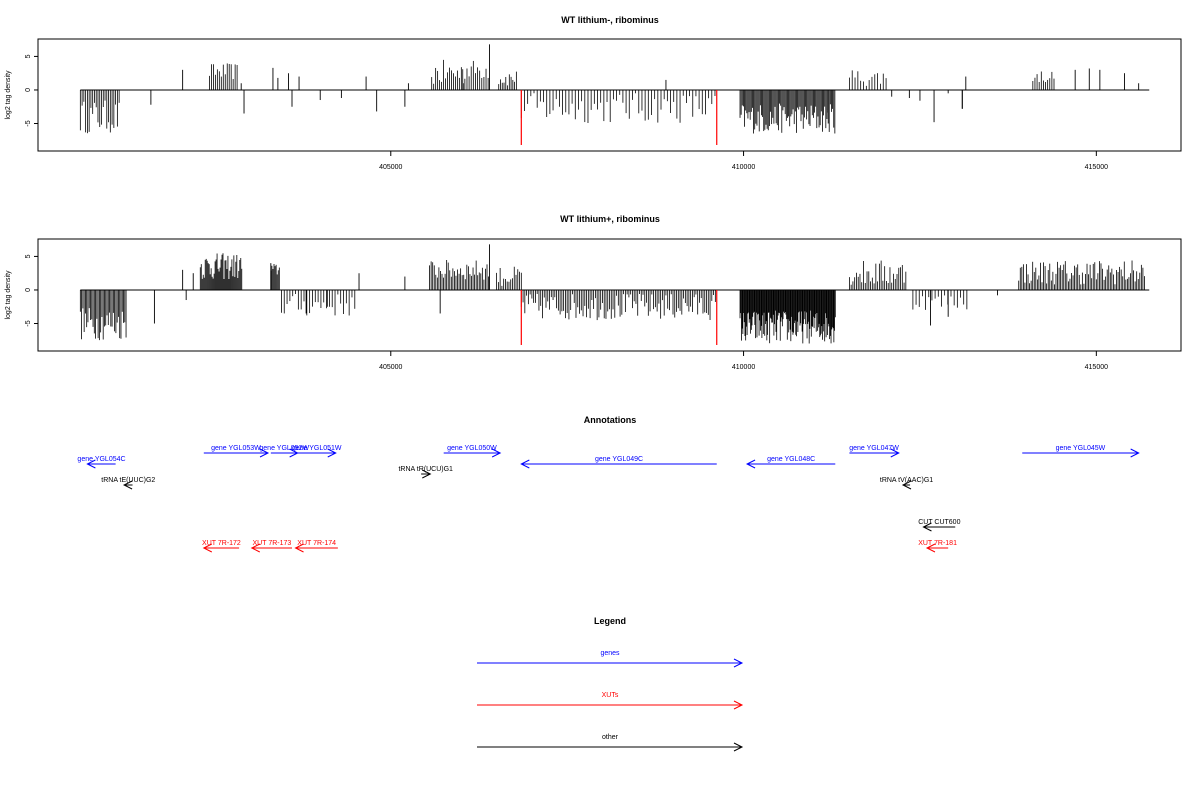  What do you see at coordinates (1096, 367) in the screenshot?
I see `track2-xtick-label-415000: 415000` at bounding box center [1096, 367].